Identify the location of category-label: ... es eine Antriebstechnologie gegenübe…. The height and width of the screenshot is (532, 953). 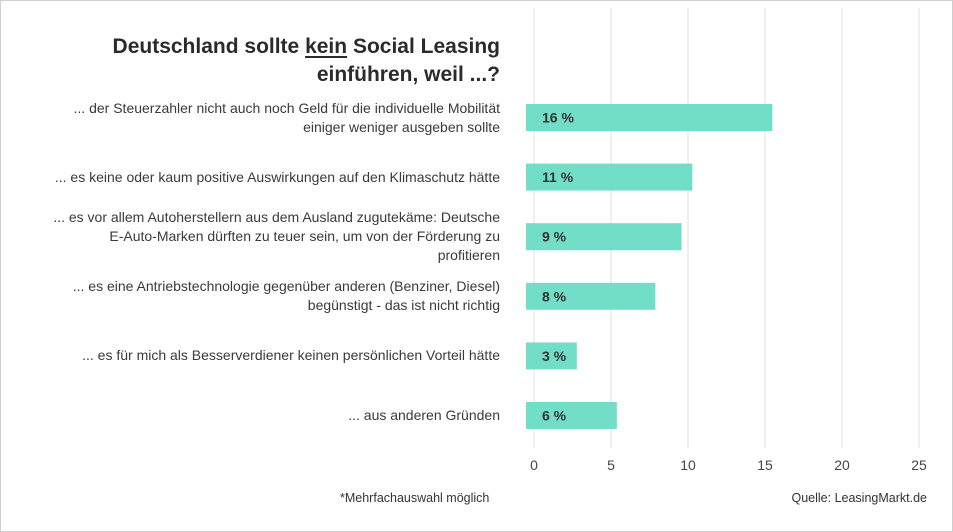
(260, 296).